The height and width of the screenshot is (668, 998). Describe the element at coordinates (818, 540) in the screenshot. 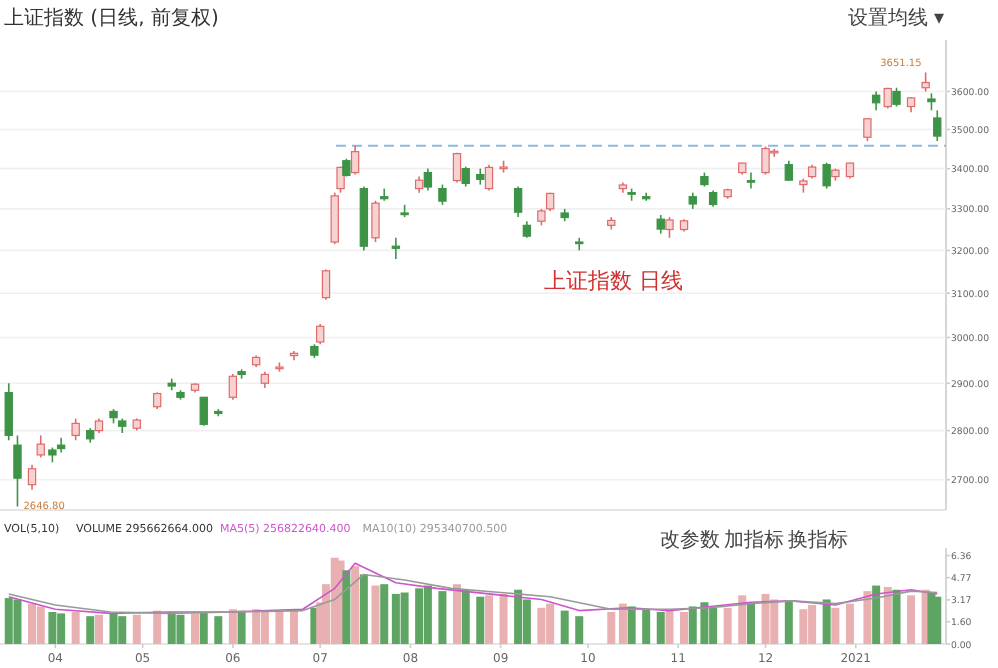

I see `annotation: 换指标` at that location.